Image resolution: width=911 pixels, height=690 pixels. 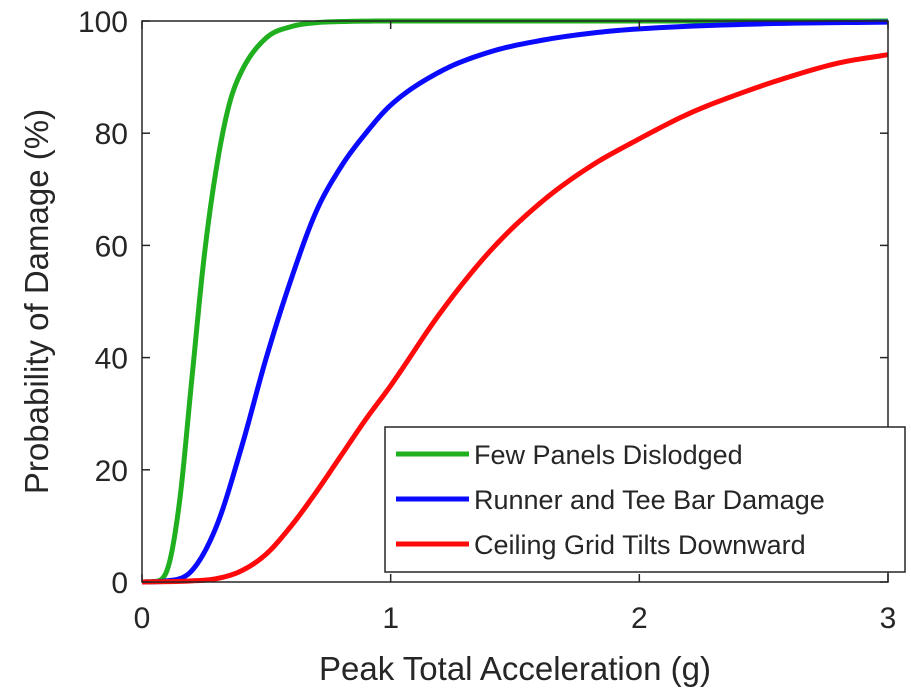 What do you see at coordinates (515, 668) in the screenshot?
I see `x-axis-label: Peak Total Acceleration (g)` at bounding box center [515, 668].